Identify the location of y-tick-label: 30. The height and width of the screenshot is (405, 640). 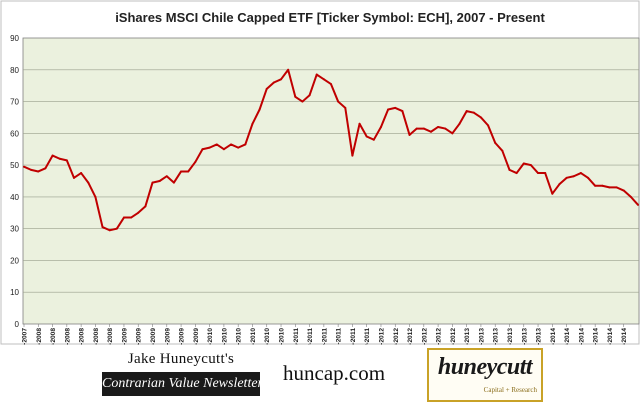
(14, 229).